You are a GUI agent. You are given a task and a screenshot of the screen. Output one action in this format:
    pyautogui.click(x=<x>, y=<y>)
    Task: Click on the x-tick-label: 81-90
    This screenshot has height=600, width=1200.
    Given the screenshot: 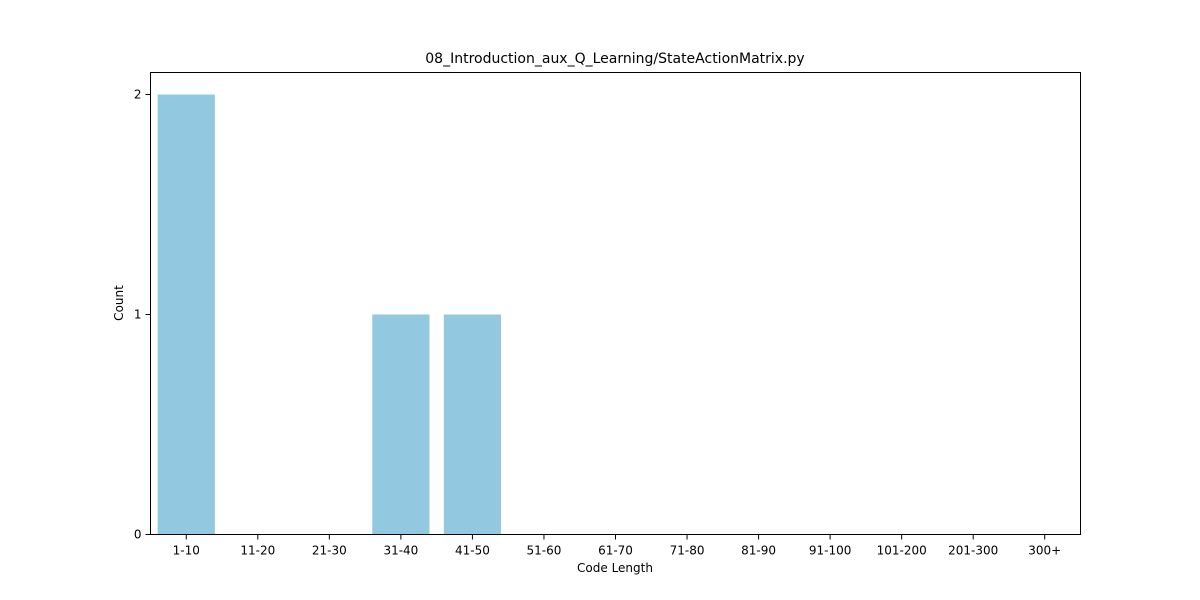 What is the action you would take?
    pyautogui.click(x=758, y=551)
    